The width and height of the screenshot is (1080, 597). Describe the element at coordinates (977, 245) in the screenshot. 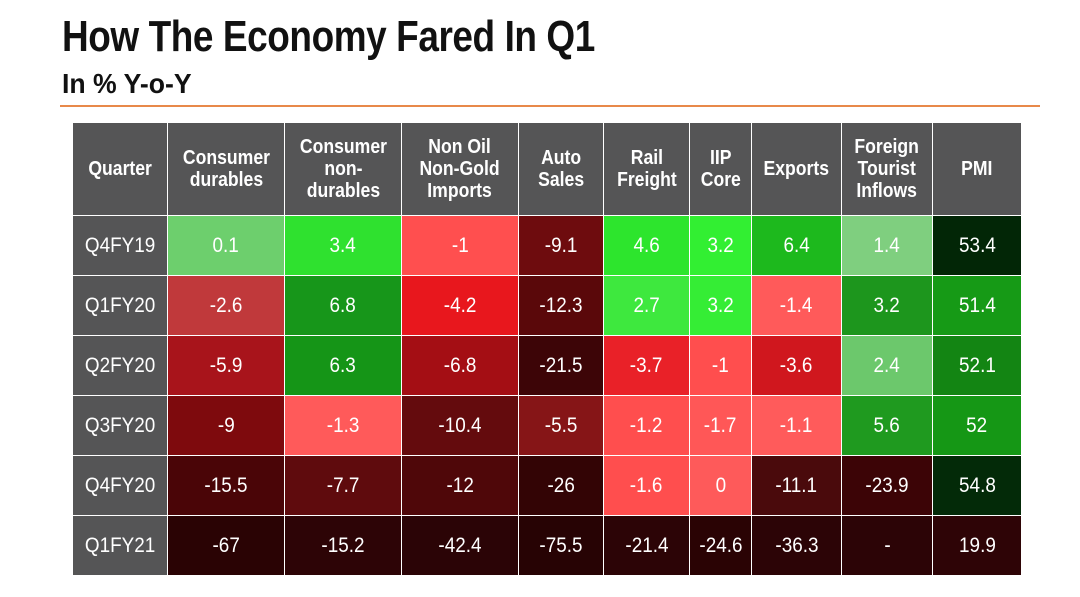

I see `heatmap-cell: 53.4` at that location.